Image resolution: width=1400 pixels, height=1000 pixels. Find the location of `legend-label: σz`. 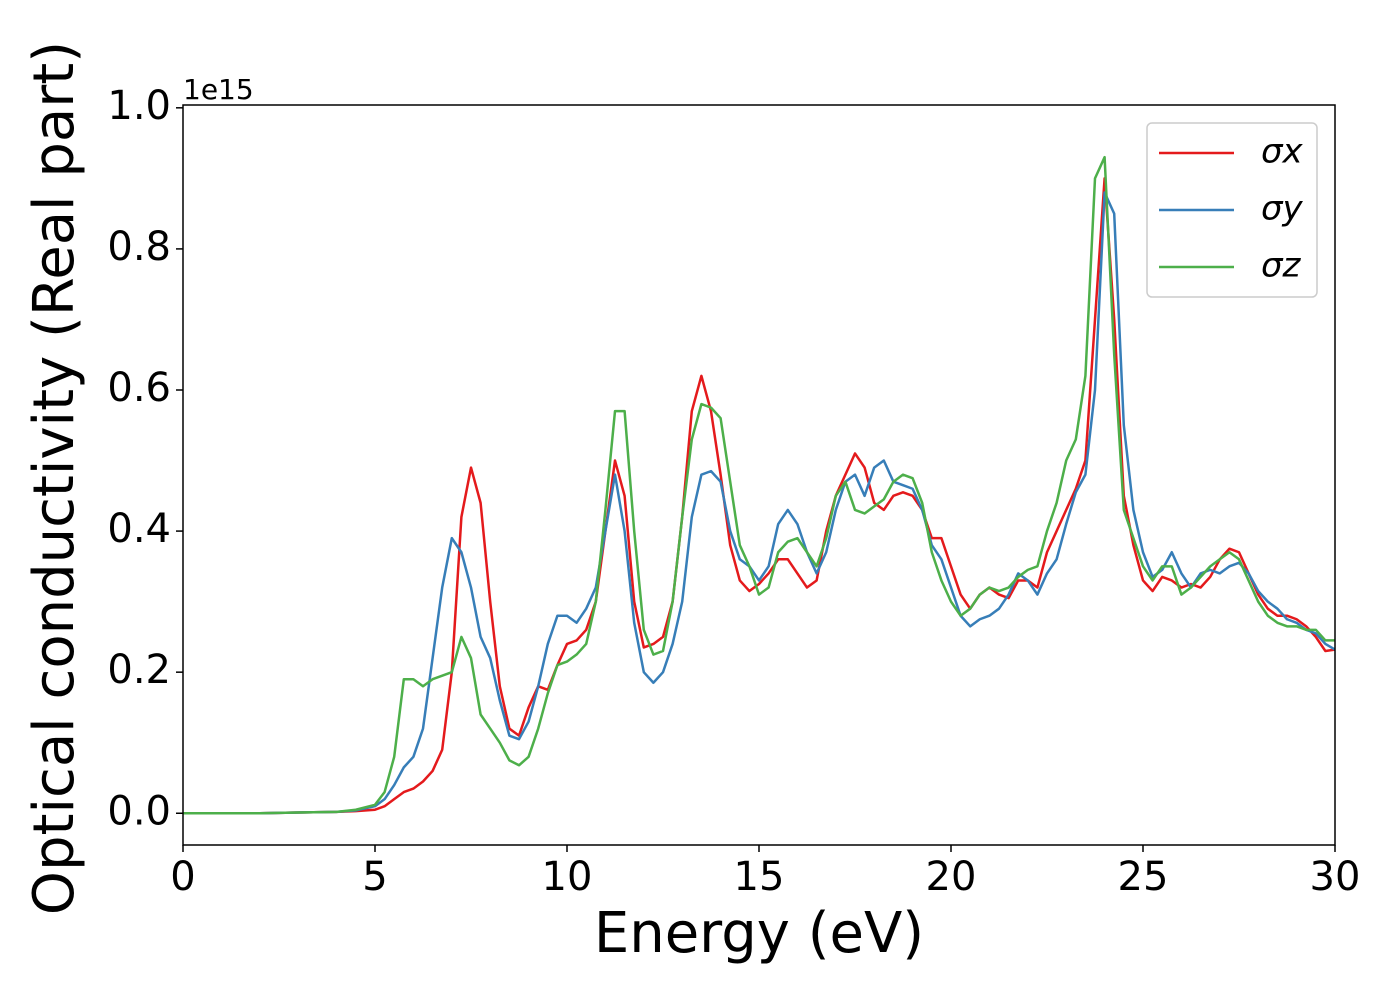

legend-label: σz is located at coordinates (1281, 266).